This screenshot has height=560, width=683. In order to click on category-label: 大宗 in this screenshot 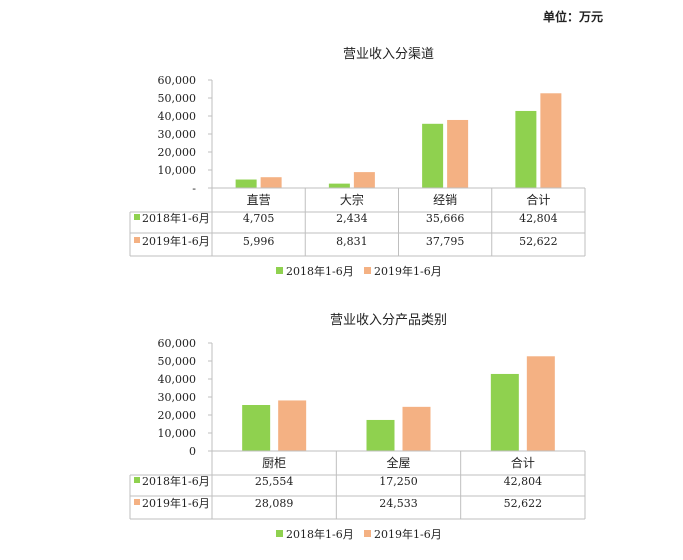, I will do `click(352, 199)`.